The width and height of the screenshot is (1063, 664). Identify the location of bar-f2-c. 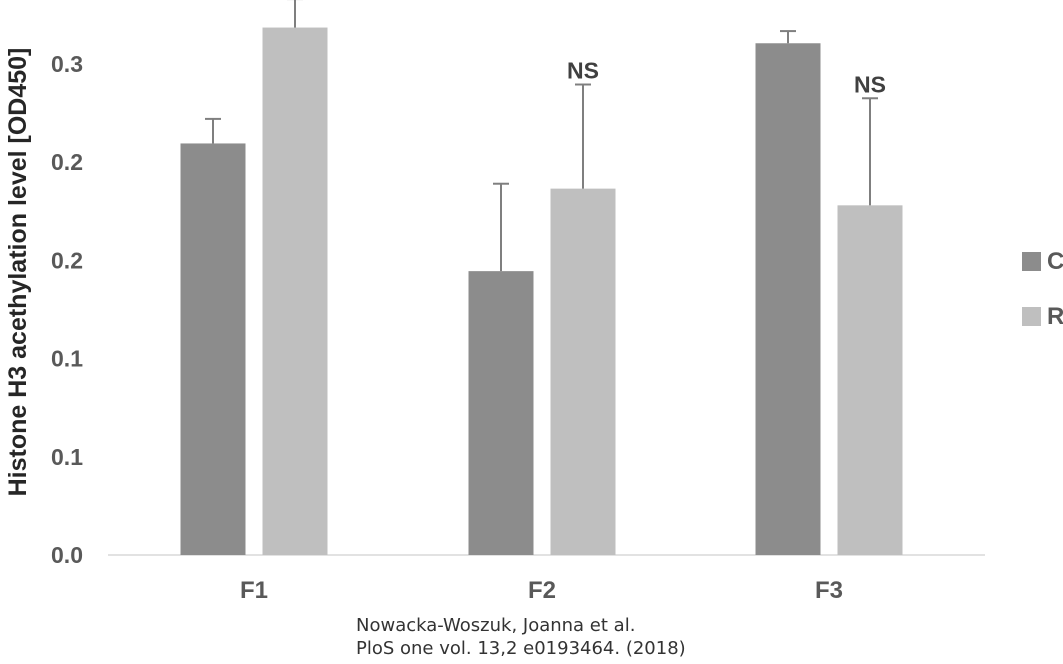
(501, 413).